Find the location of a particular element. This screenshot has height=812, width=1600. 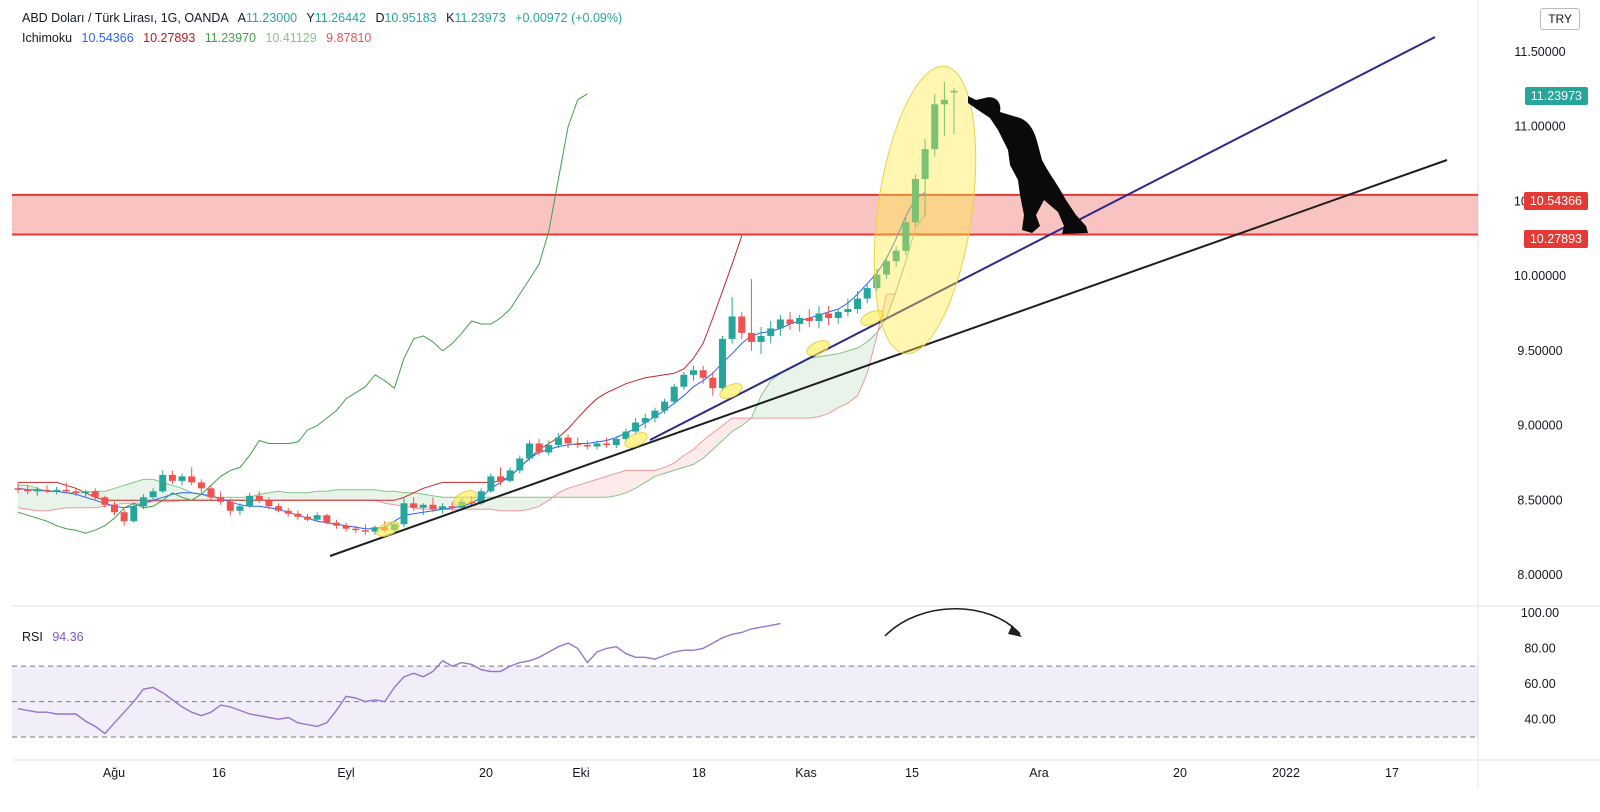

time-tick-label: 16 is located at coordinates (219, 773).